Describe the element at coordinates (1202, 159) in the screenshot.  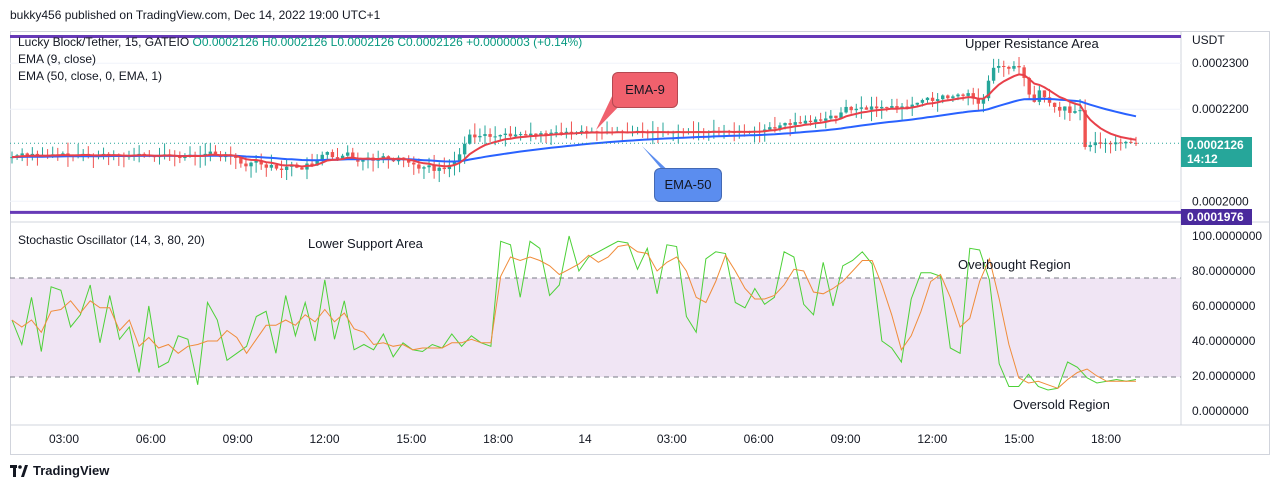
I see `candle-countdown: 14:12` at that location.